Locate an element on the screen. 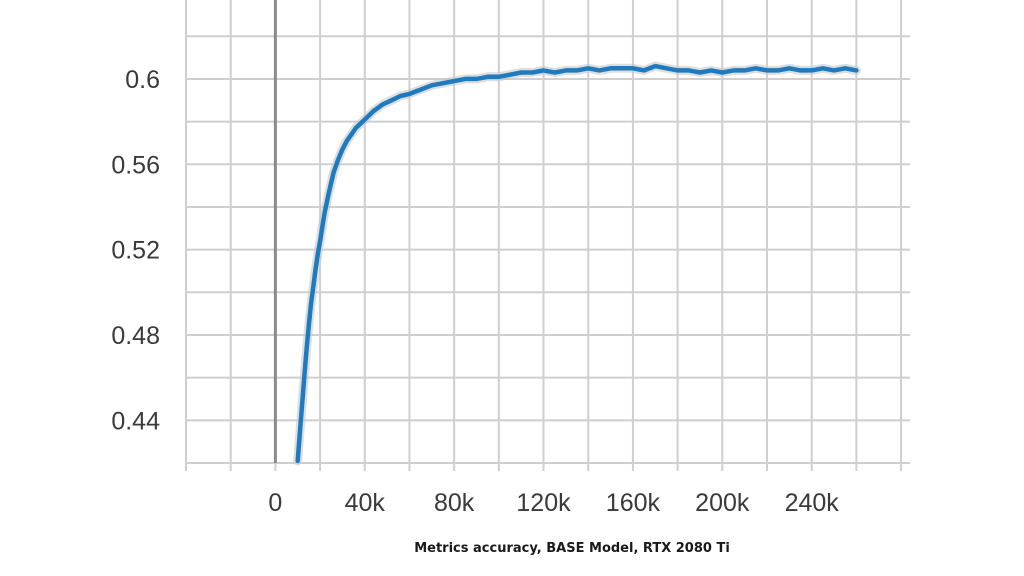 This screenshot has width=1024, height=576. x-tick-label: 40k is located at coordinates (365, 503).